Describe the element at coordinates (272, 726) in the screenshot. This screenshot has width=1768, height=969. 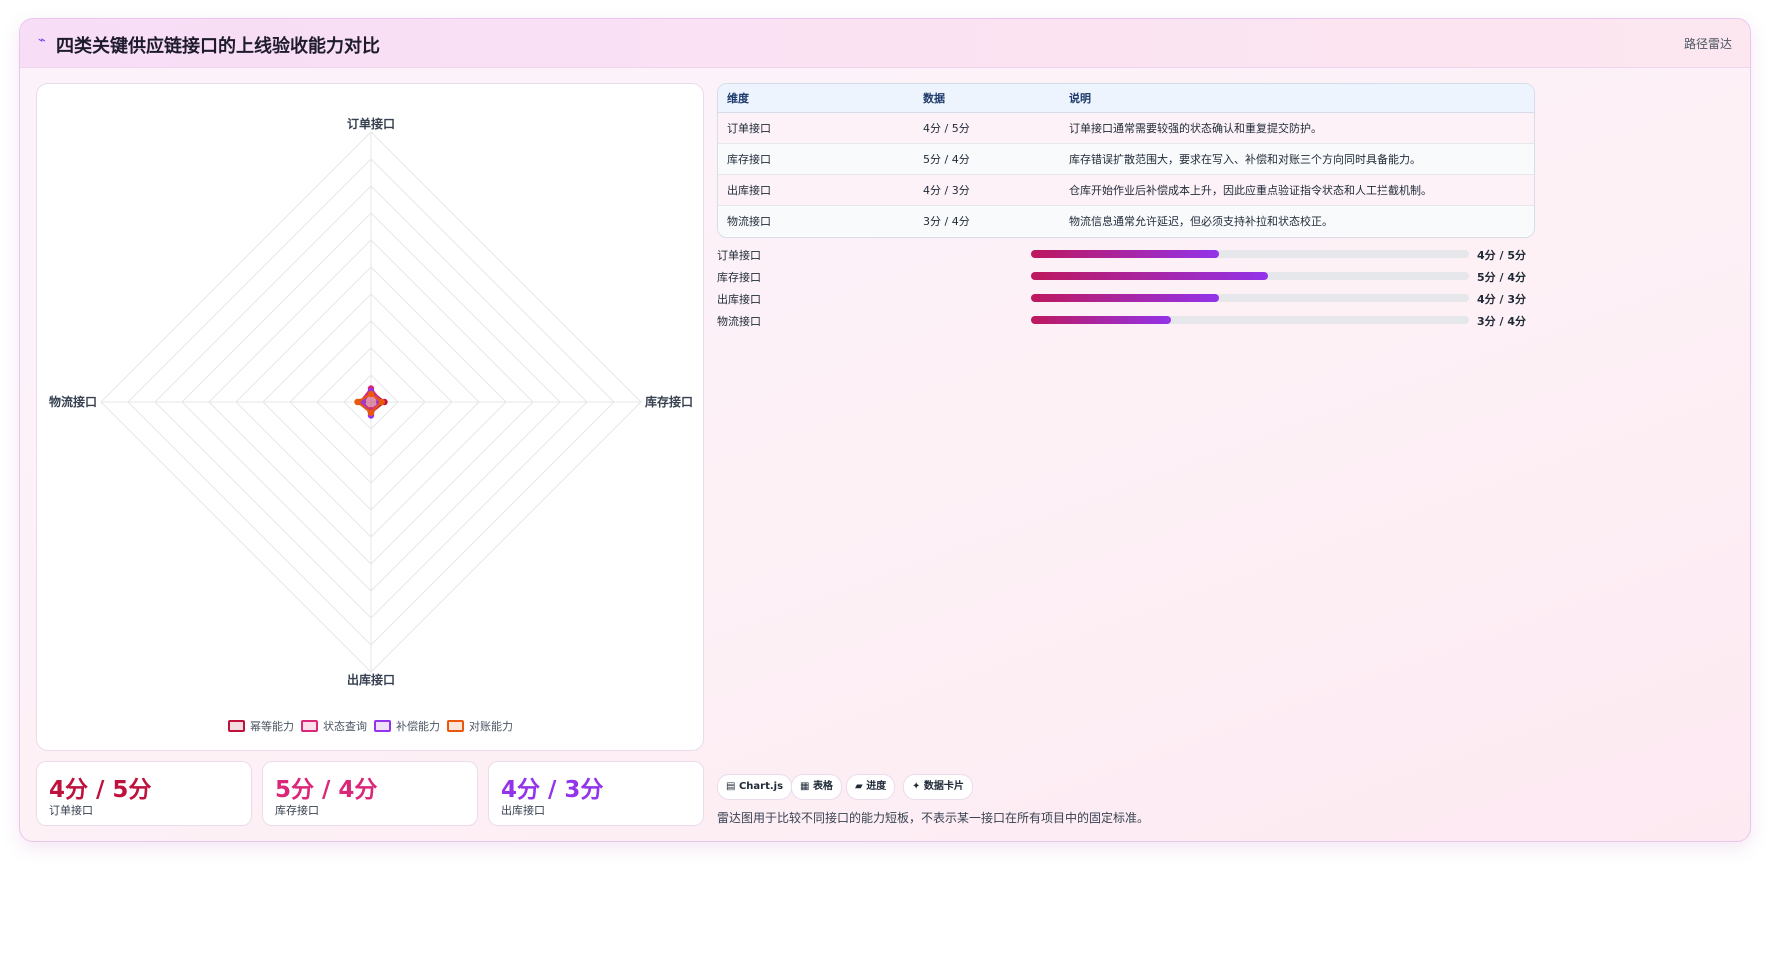
I see `legend-label: 幂等能力` at that location.